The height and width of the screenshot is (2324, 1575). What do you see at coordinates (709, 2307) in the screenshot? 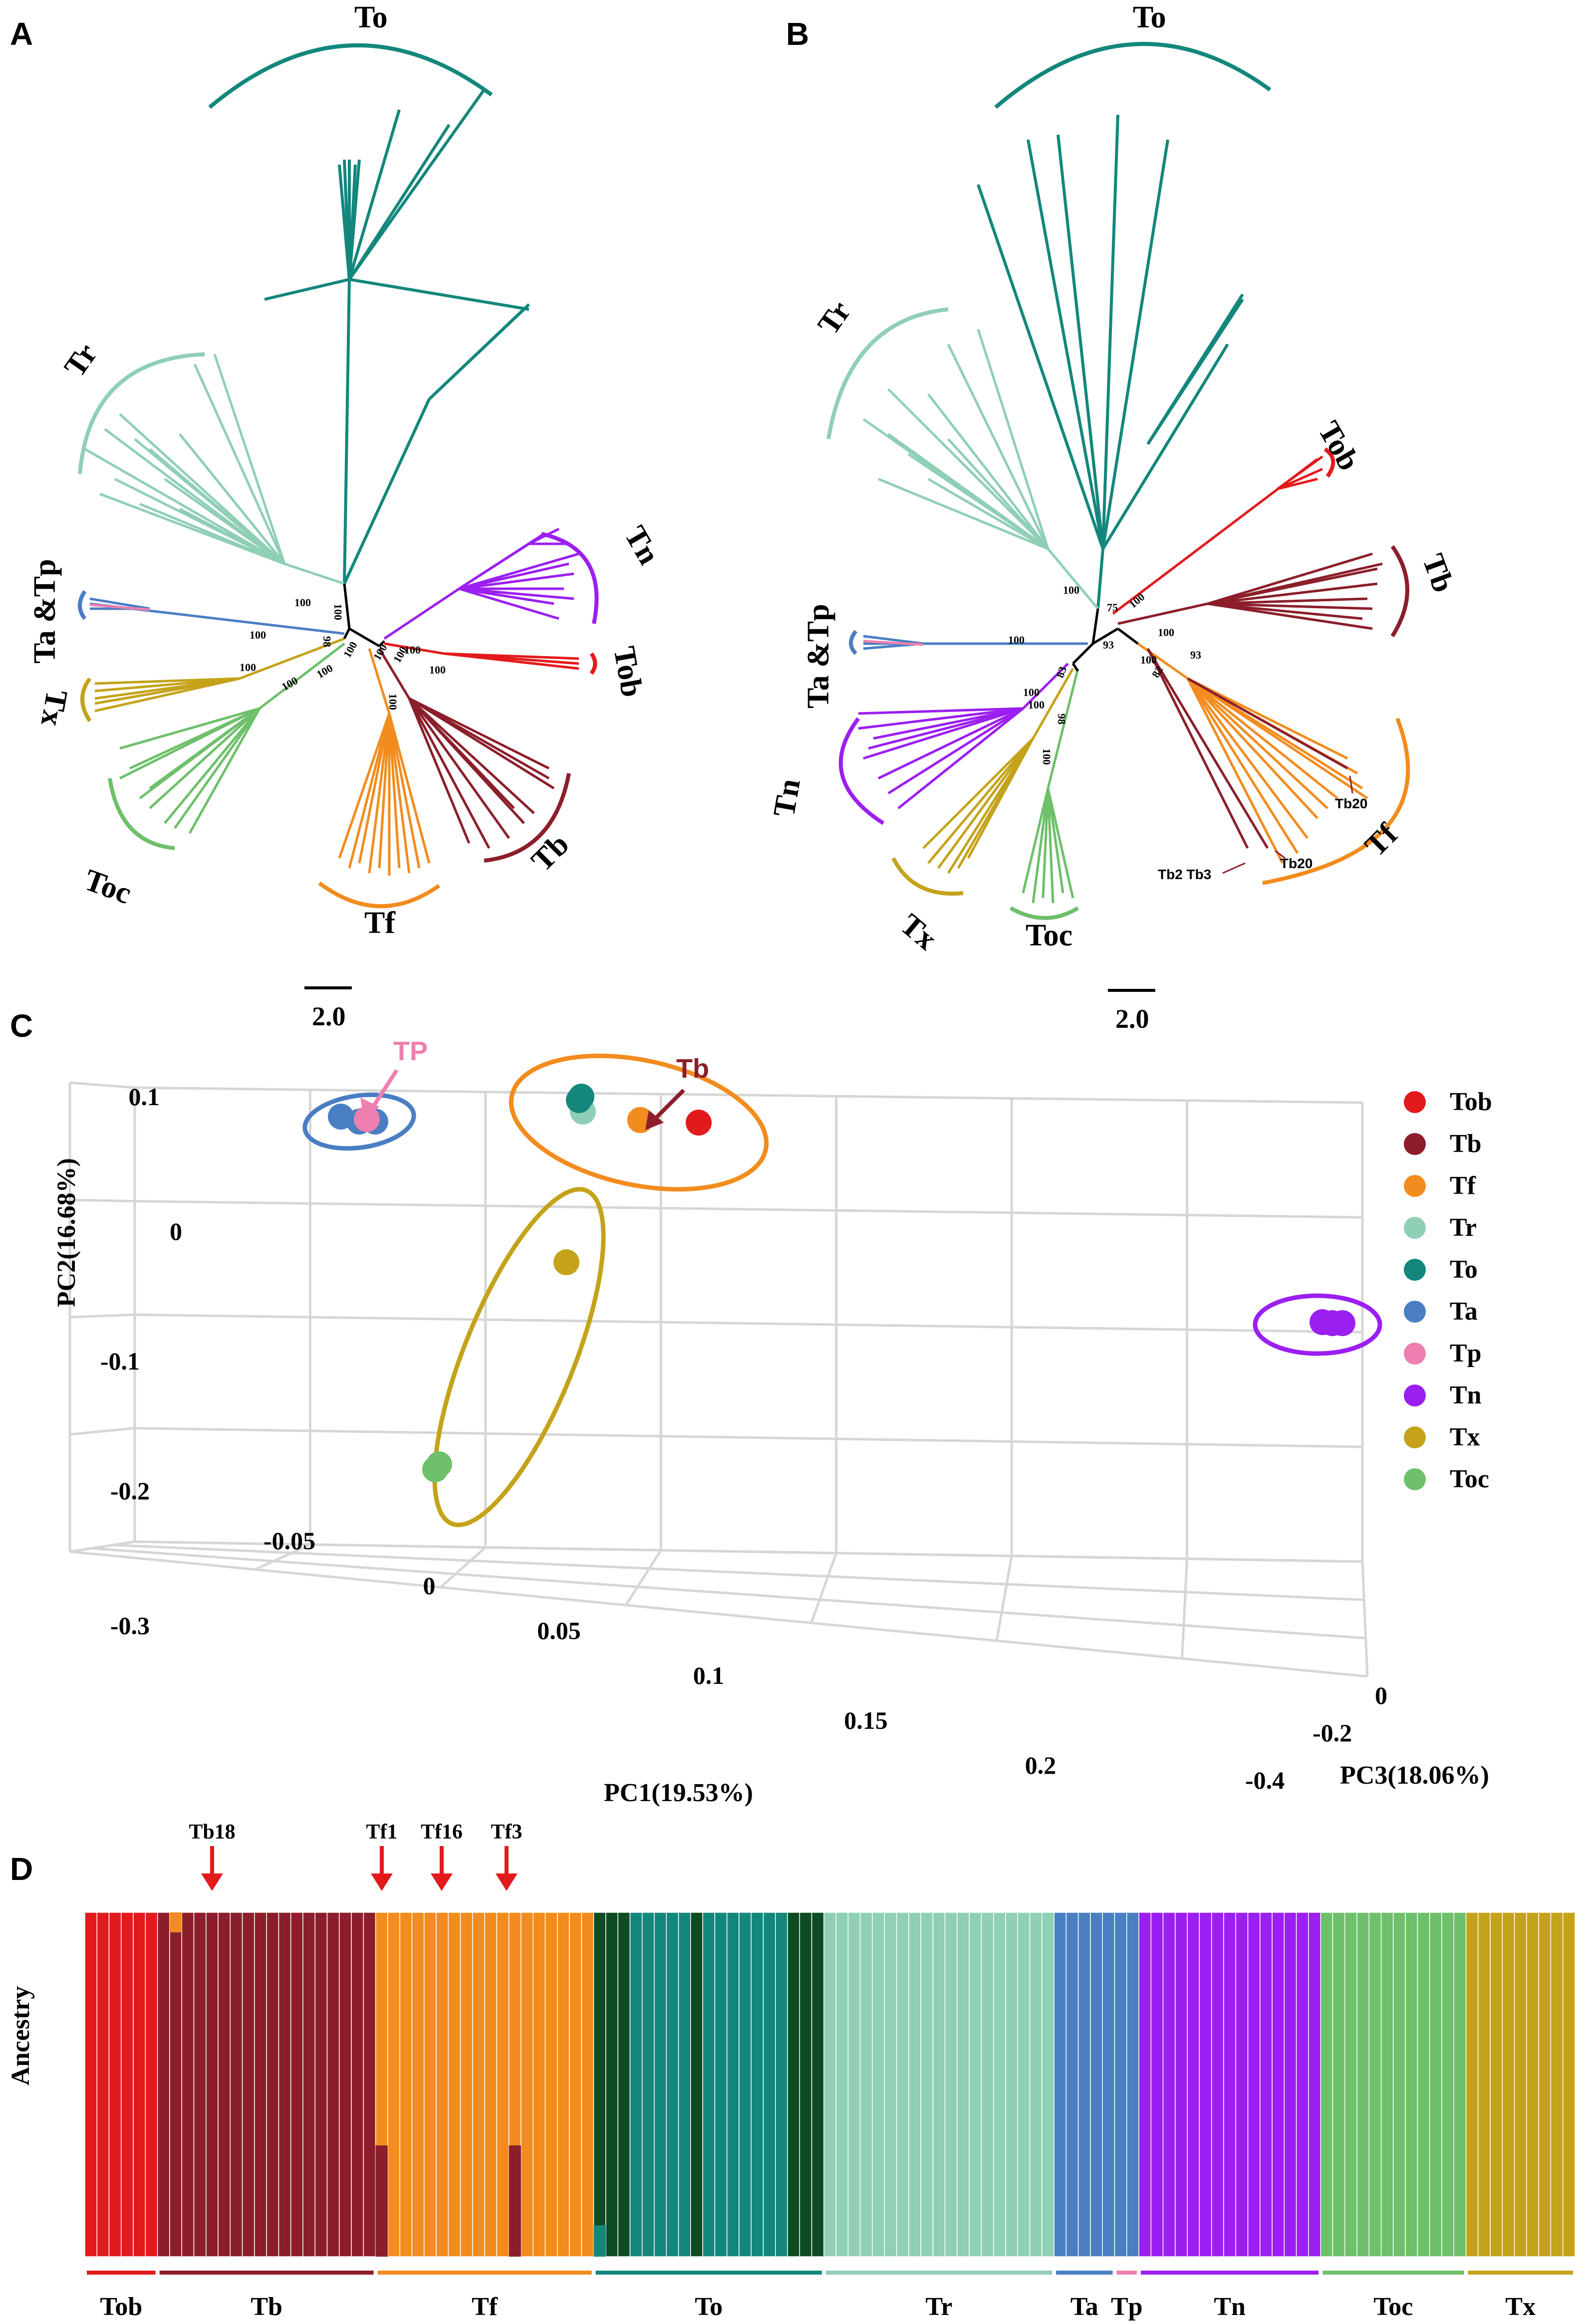
I see `ancestry-group-label: To` at bounding box center [709, 2307].